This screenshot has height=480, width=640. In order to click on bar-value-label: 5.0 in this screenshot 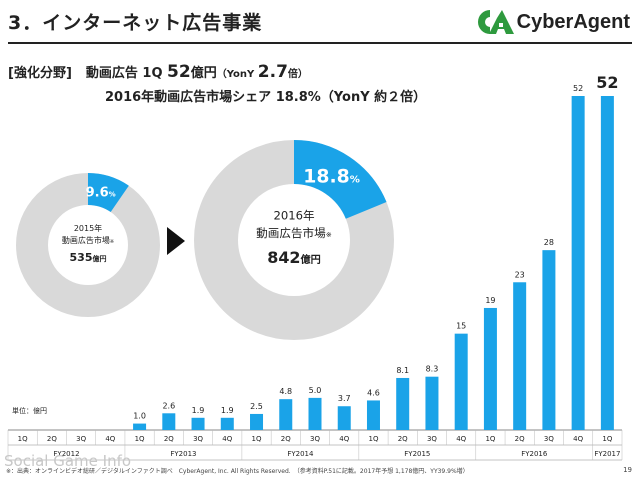, I will do `click(315, 390)`.